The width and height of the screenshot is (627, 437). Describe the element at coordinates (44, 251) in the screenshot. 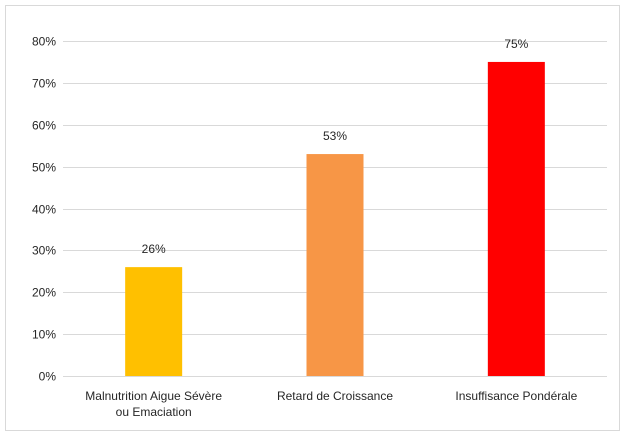

I see `y-tick-label: 30%` at that location.